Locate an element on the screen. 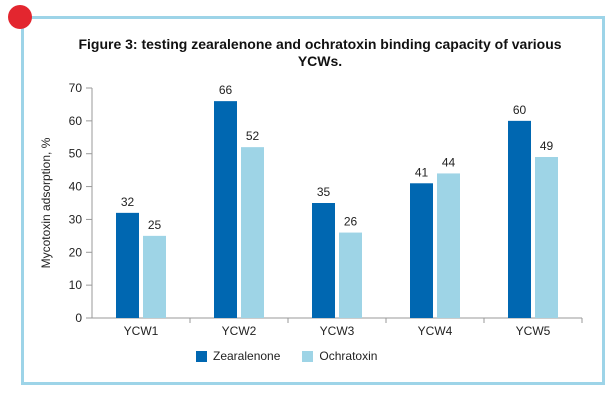 This screenshot has width=615, height=401. y-tick-label: 0 is located at coordinates (78, 318).